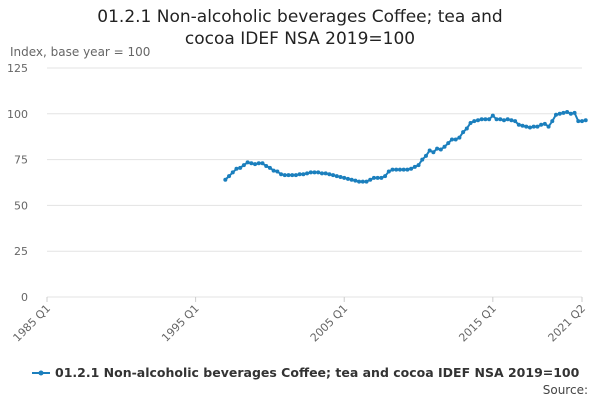 Image resolution: width=600 pixels, height=400 pixels. I want to click on x-tick-label: 2021 Q2, so click(567, 323).